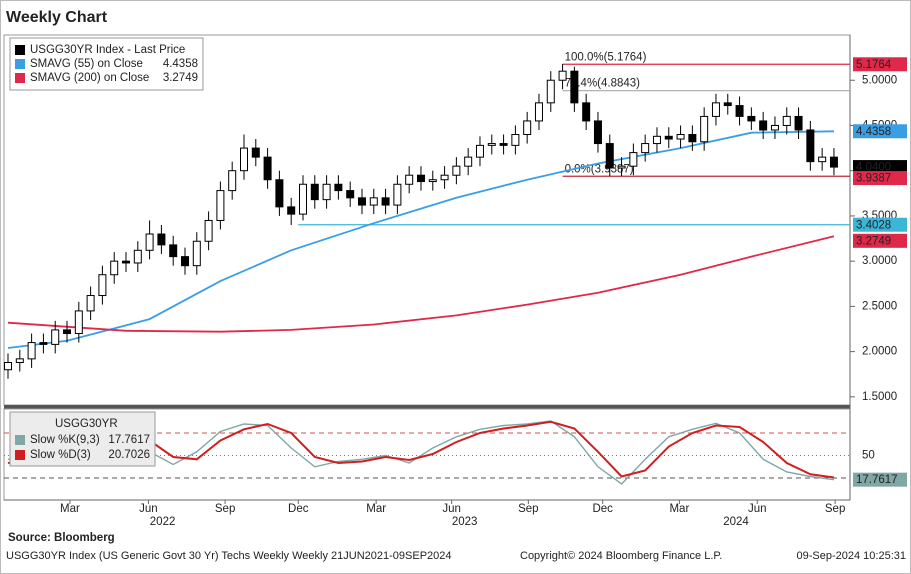  What do you see at coordinates (606, 57) in the screenshot?
I see `level-label: 100.0%(5.1764)` at bounding box center [606, 57].